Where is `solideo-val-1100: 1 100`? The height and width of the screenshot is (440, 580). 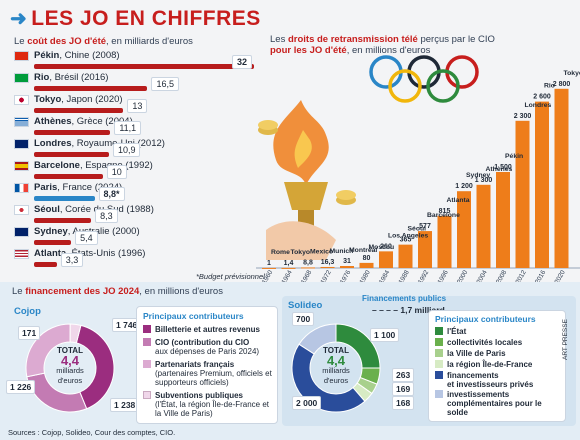 solideo-val-1100: 1 100 is located at coordinates (385, 335).